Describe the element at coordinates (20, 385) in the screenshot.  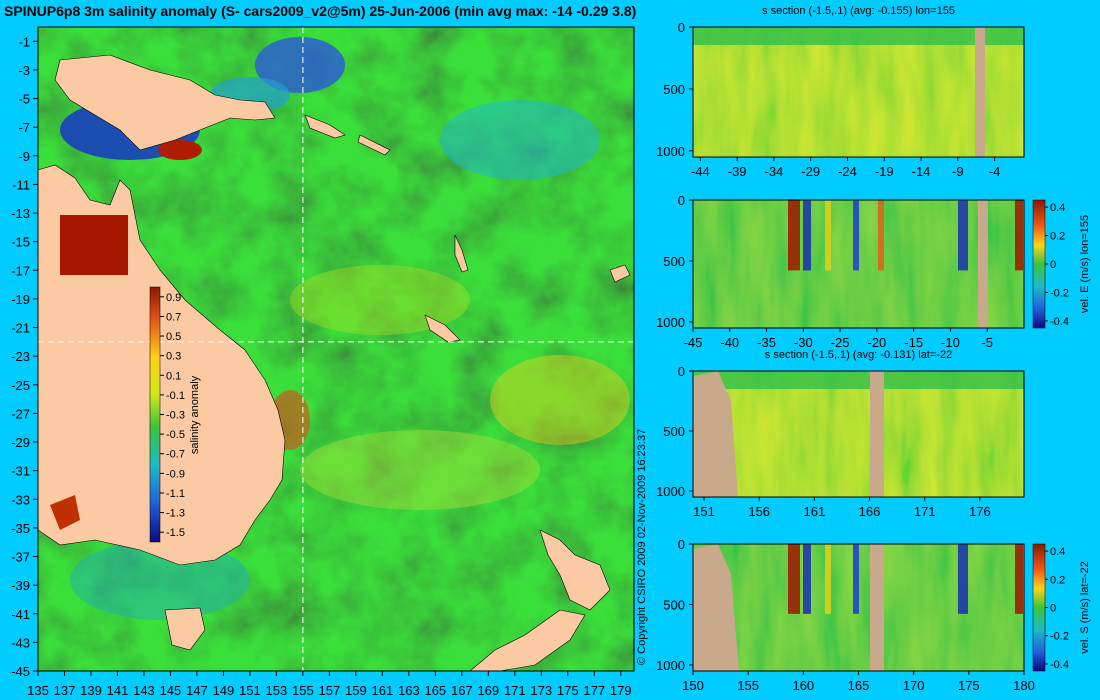
I see `map-y-tick-label: -25` at that location.